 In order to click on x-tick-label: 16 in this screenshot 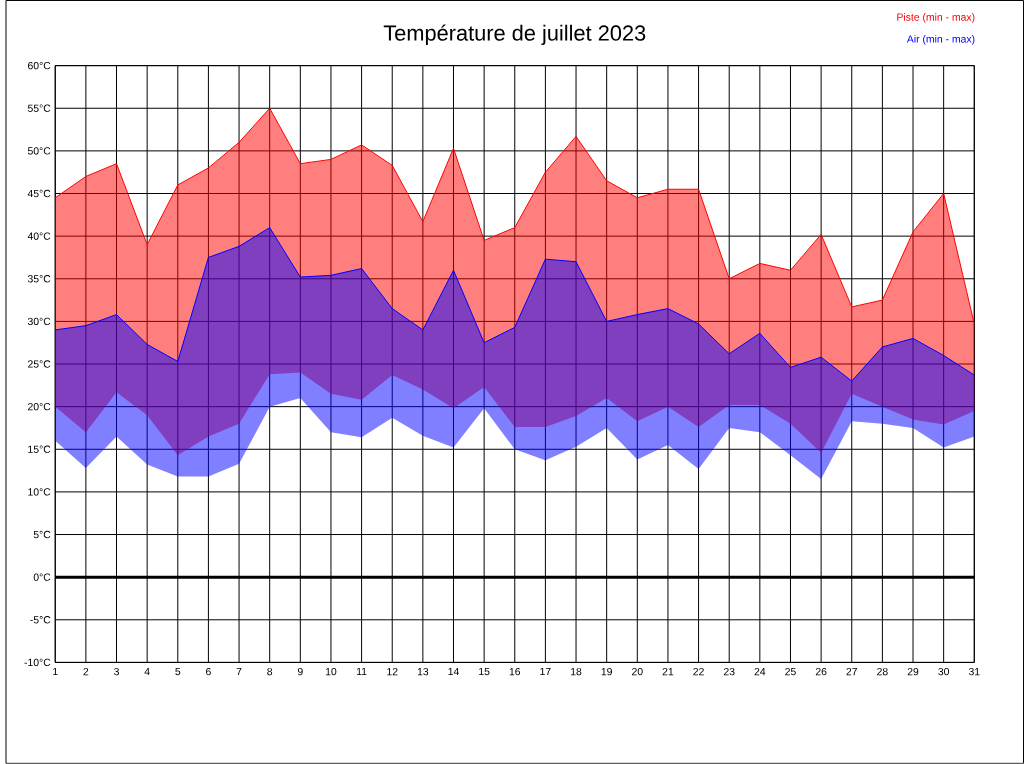, I will do `click(515, 671)`.